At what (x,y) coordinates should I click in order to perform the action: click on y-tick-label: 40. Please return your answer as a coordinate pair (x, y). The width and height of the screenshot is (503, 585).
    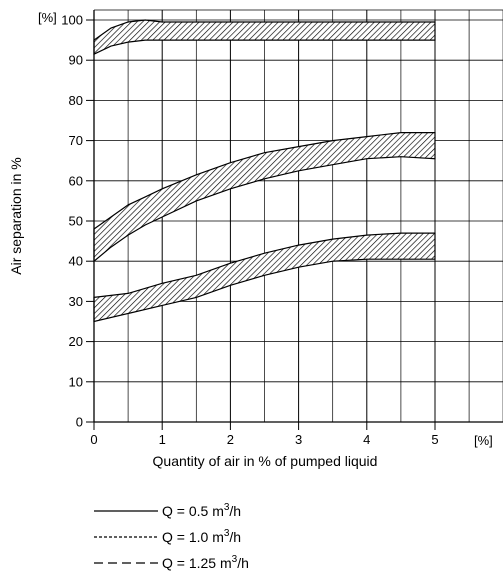
    Looking at the image, I should click on (76, 261).